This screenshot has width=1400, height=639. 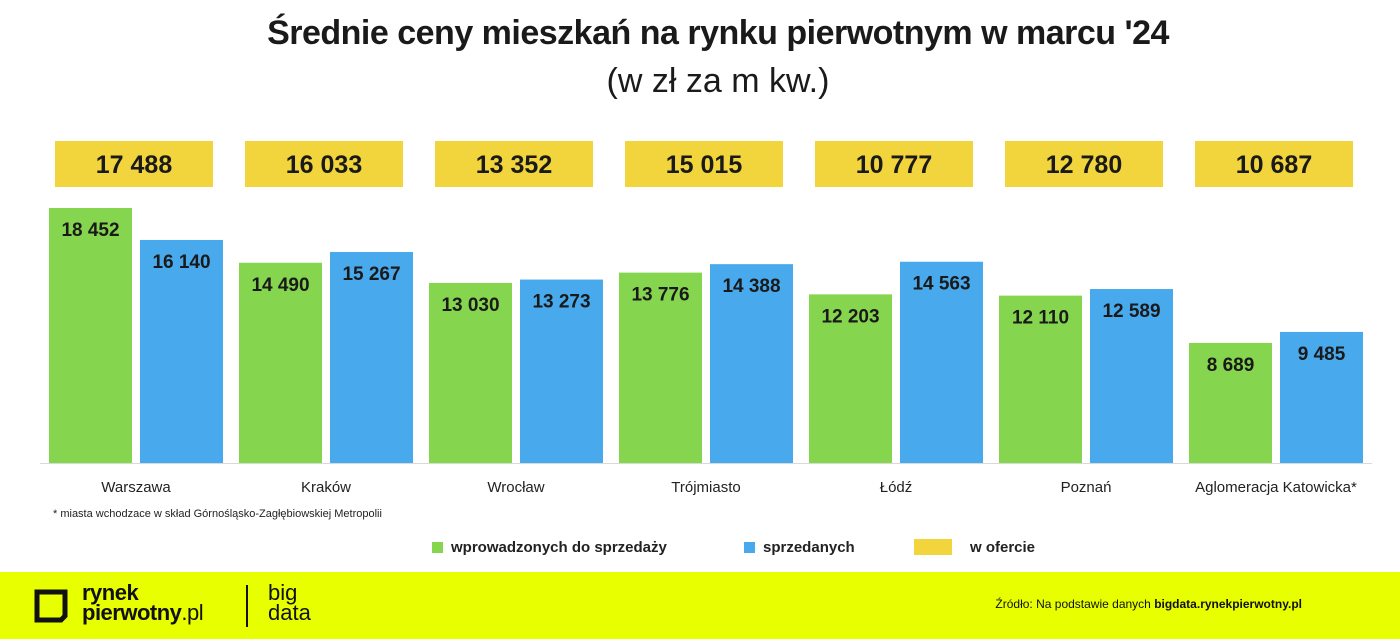 I want to click on legend-label-introduced: wprowadzonych do sprzedaży, so click(x=559, y=547).